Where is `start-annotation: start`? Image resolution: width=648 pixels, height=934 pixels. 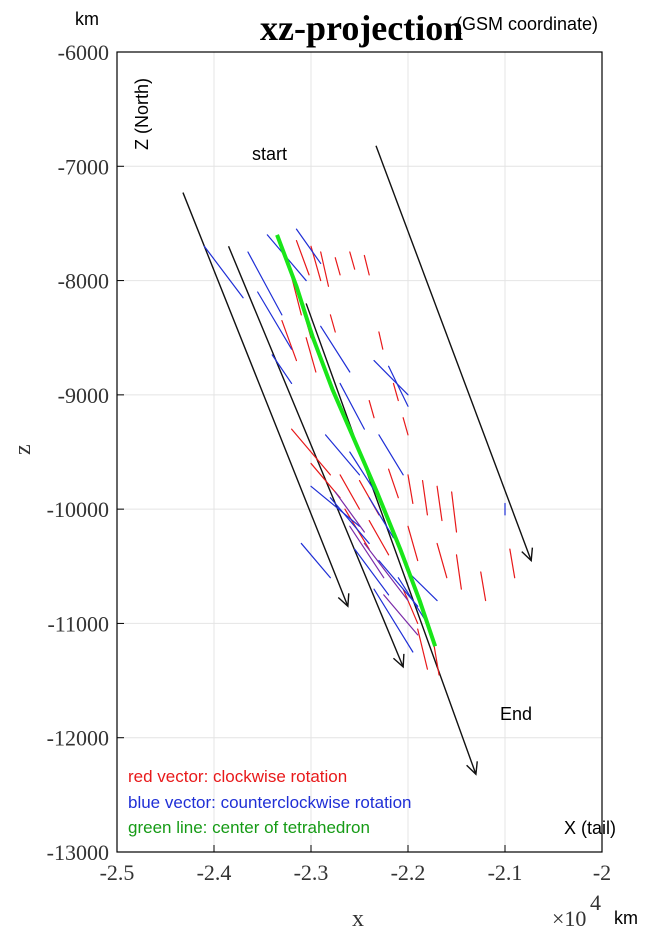
start-annotation: start is located at coordinates (269, 154).